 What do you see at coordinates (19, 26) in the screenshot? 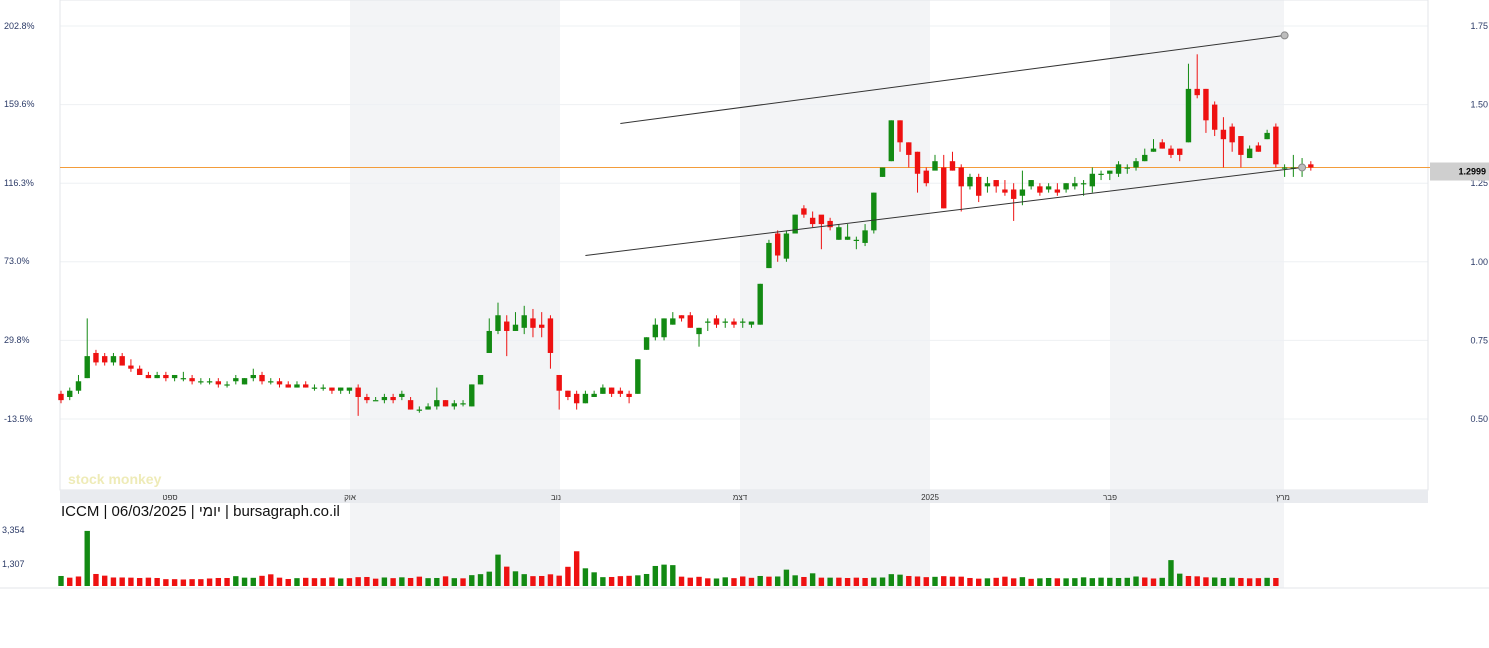
I see `left-axis-tick: 202.8%` at bounding box center [19, 26].